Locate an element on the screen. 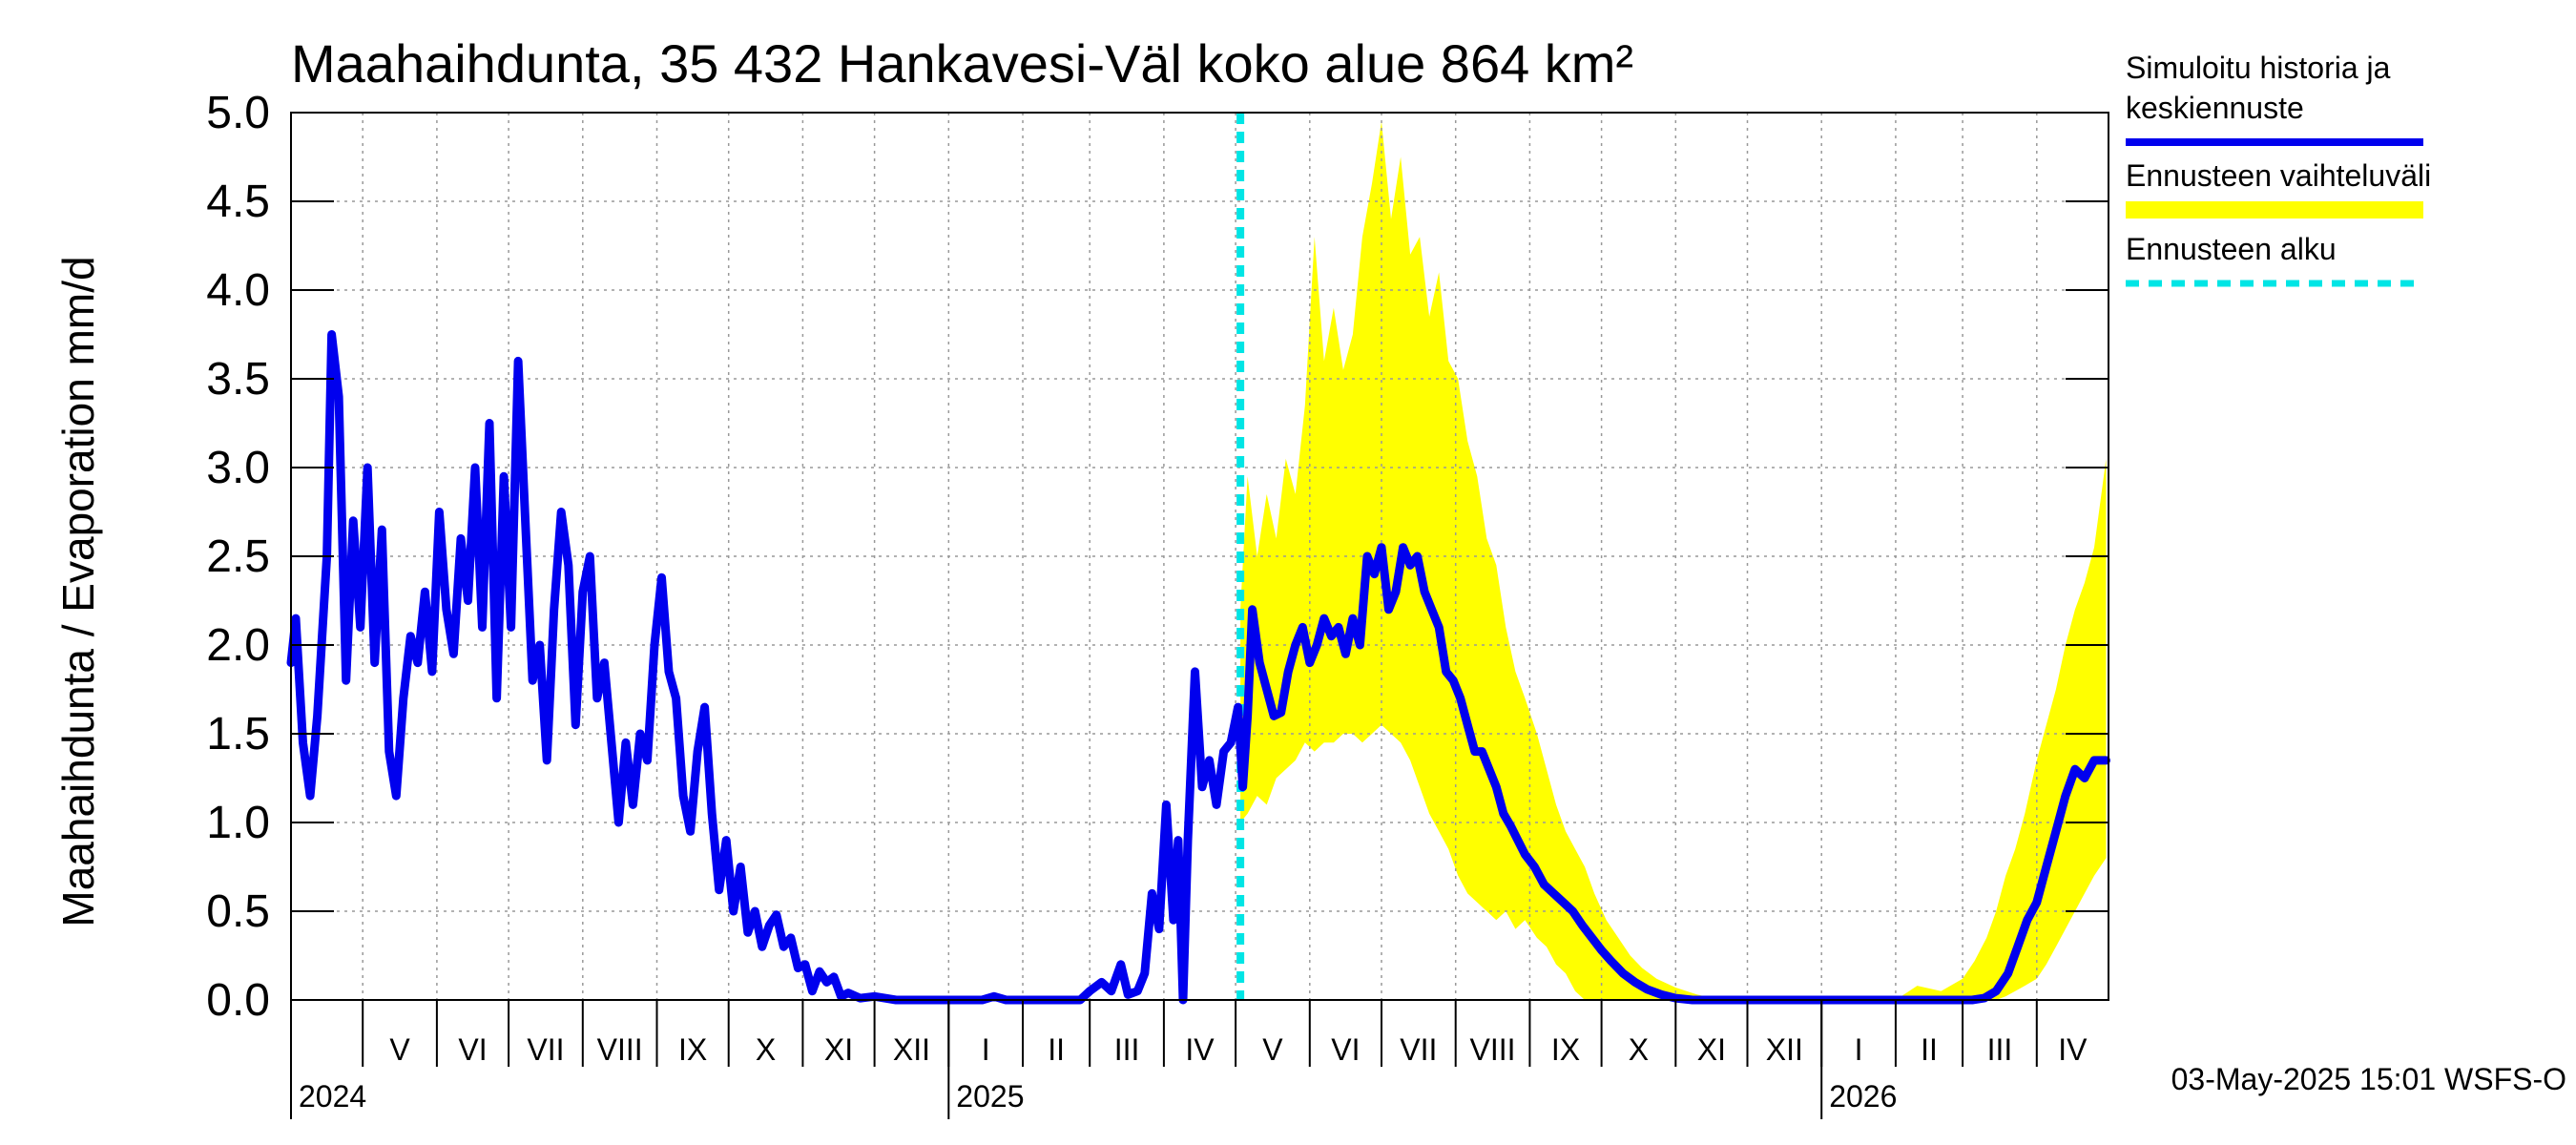  legend-label: Simuloitu historia ja is located at coordinates (2258, 68).